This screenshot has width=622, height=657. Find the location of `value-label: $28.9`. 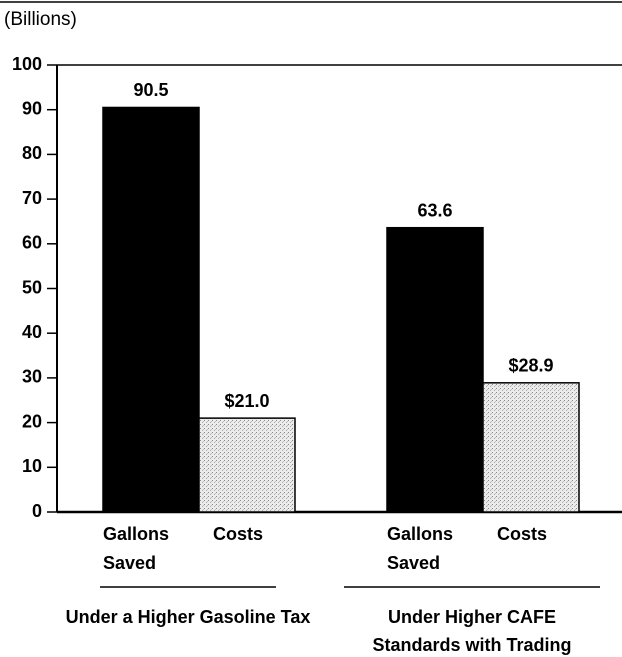

value-label: $28.9 is located at coordinates (530, 366).